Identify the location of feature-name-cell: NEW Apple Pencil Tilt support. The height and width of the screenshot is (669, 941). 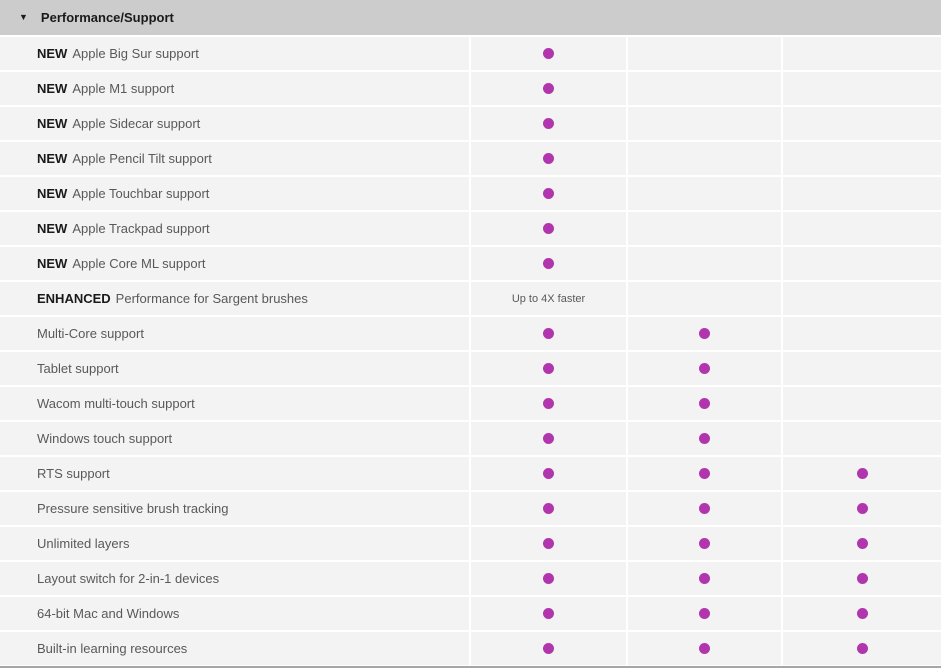
(234, 158).